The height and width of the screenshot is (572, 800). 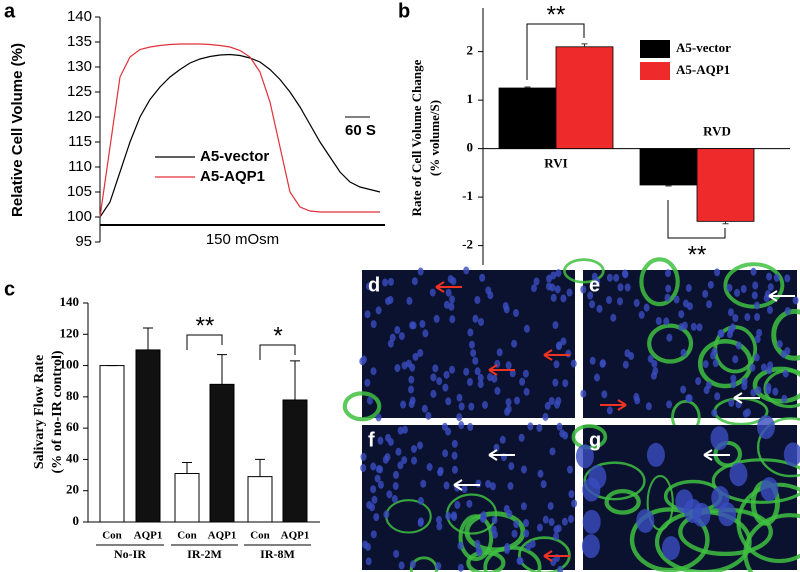 I want to click on panel-letter: c, so click(x=9, y=289).